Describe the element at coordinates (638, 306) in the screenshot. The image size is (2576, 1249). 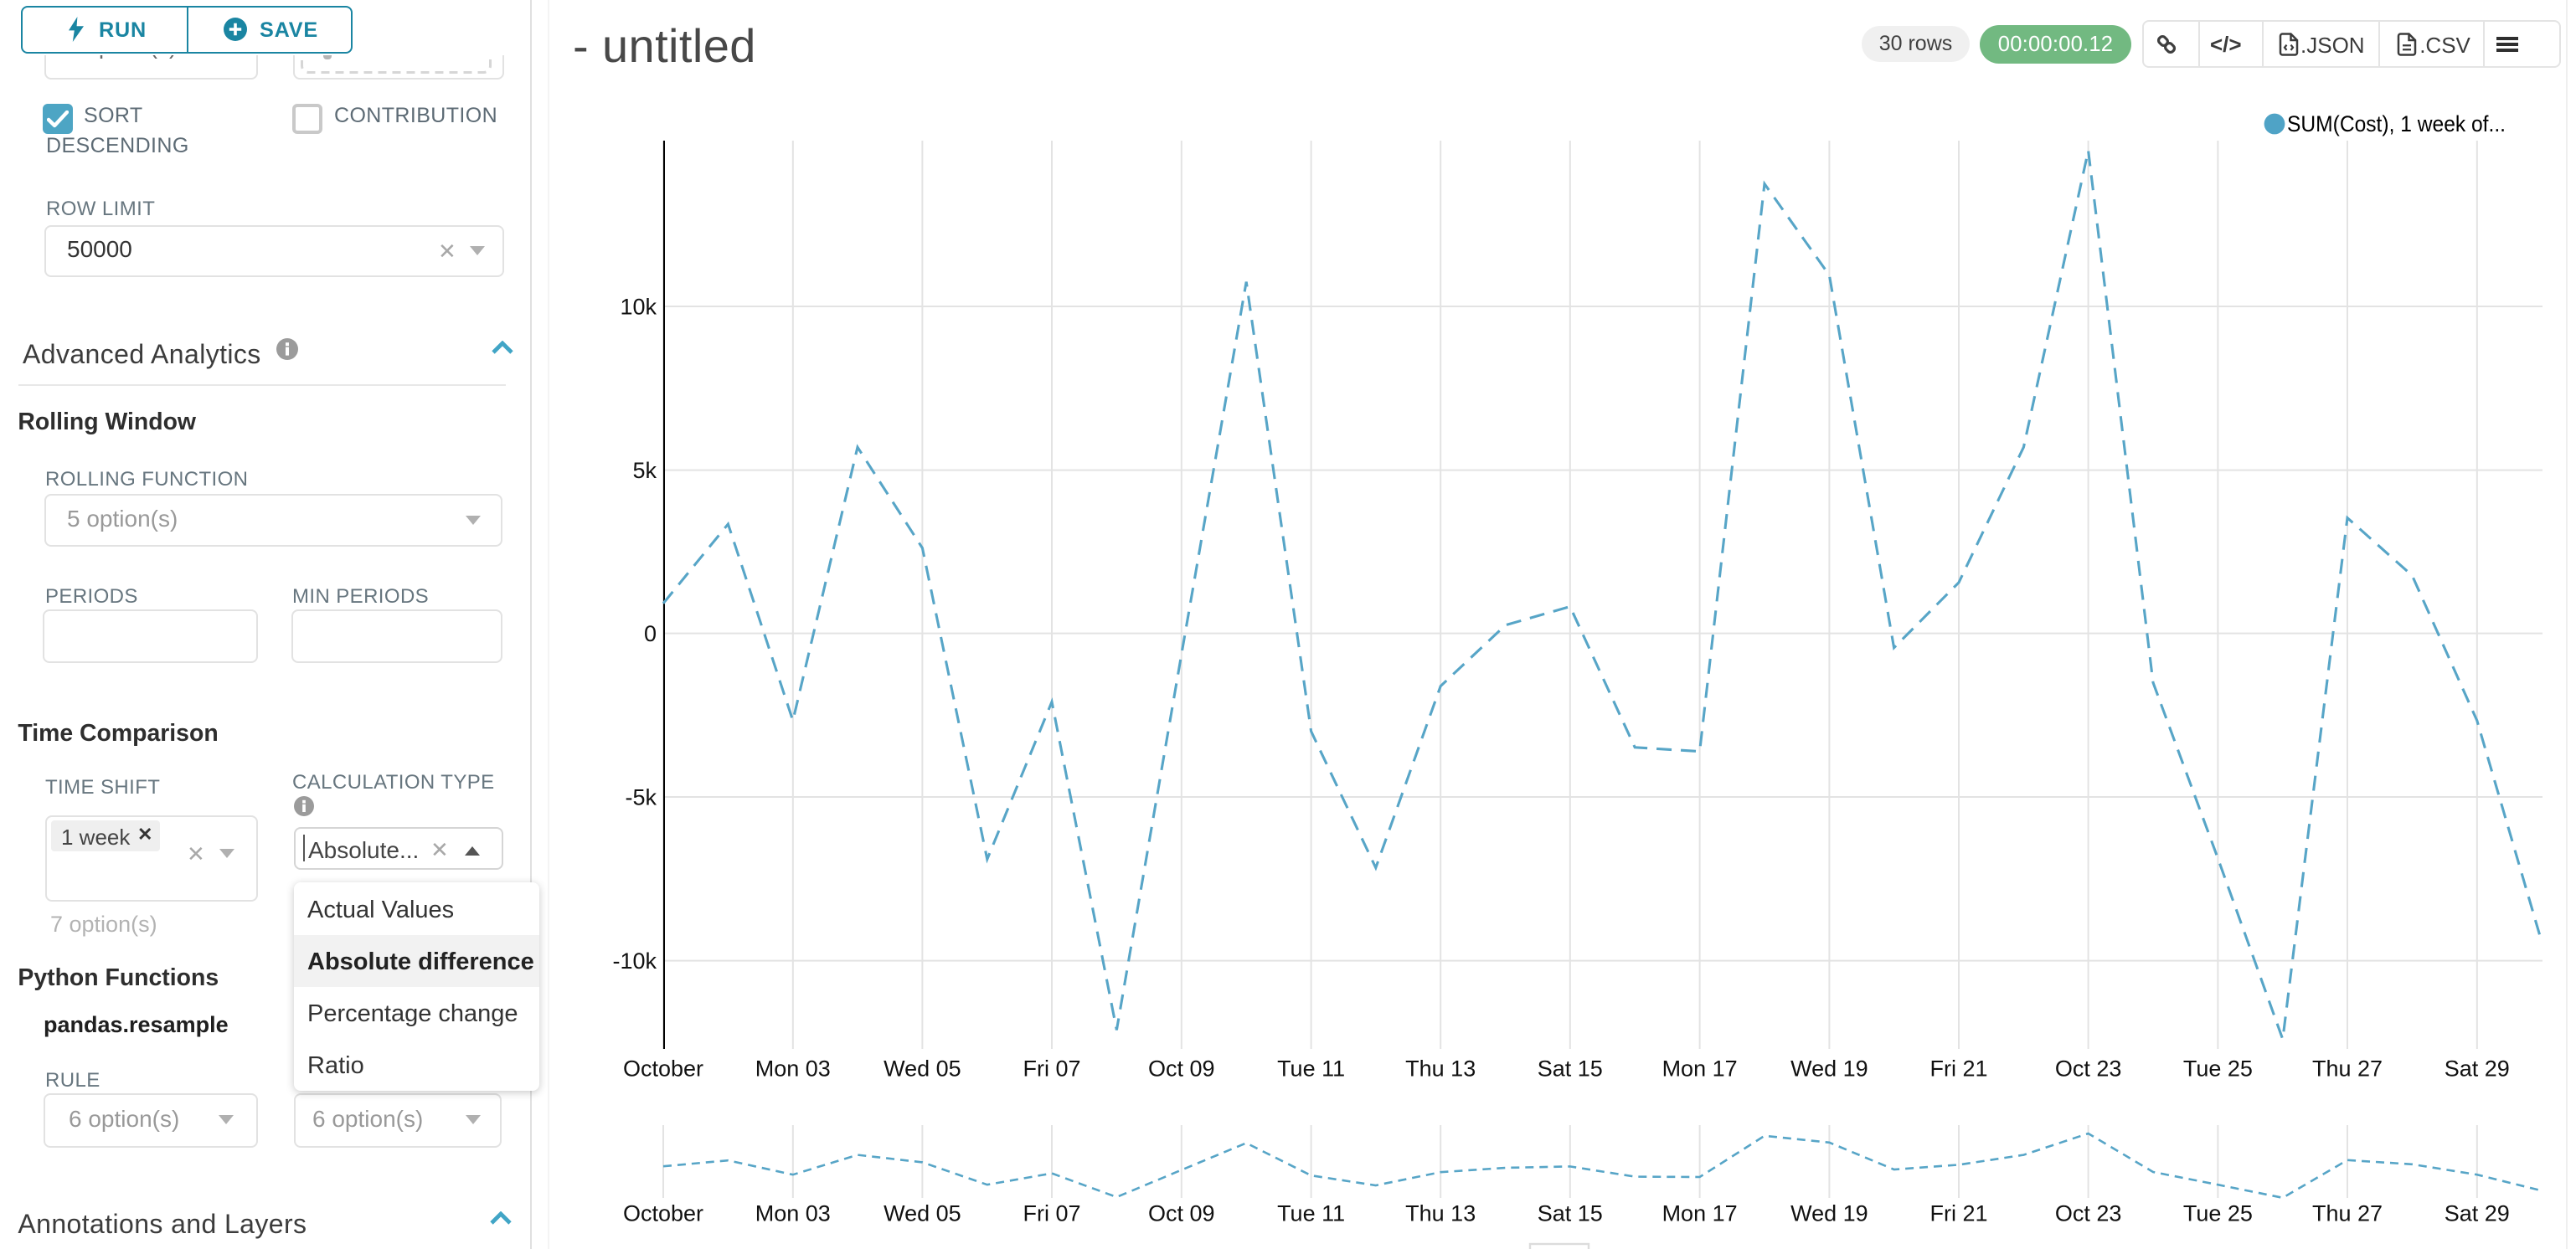
I see `svg-text: 10k` at that location.